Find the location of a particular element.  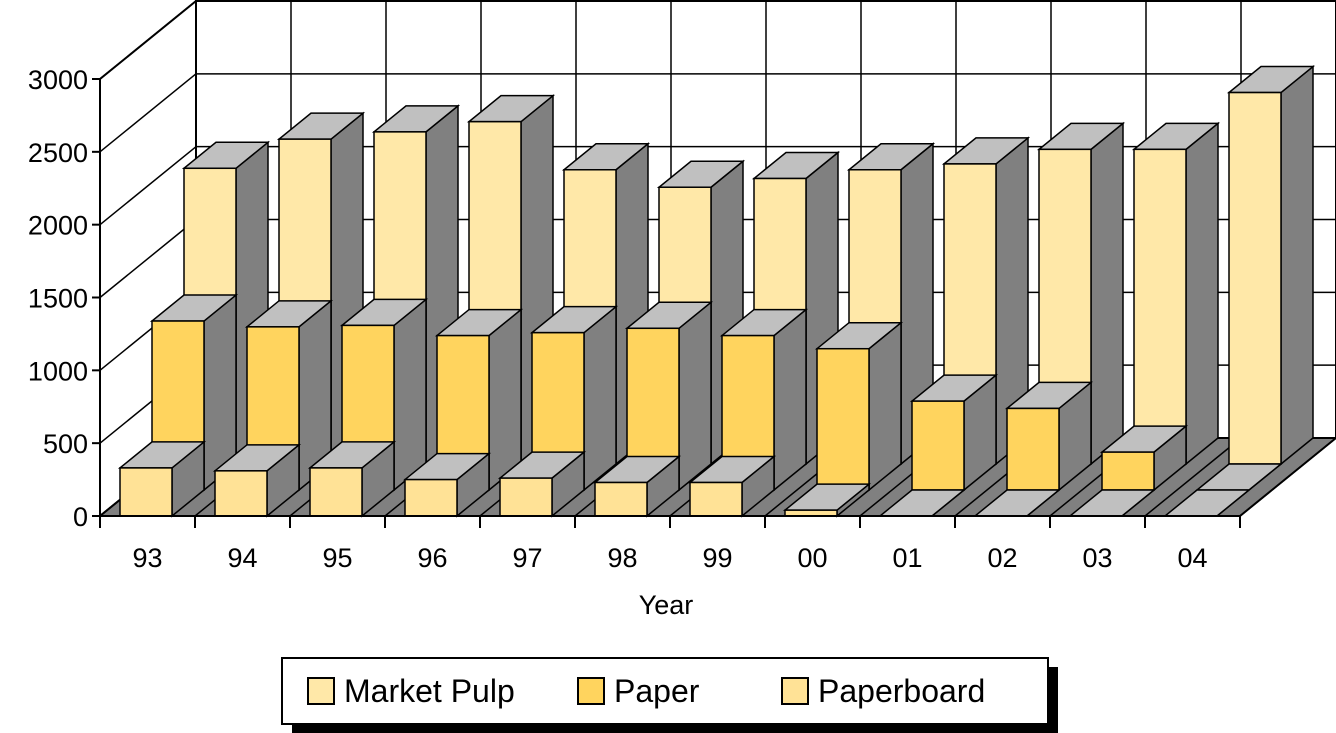

legend-item: Paper is located at coordinates (638, 691).